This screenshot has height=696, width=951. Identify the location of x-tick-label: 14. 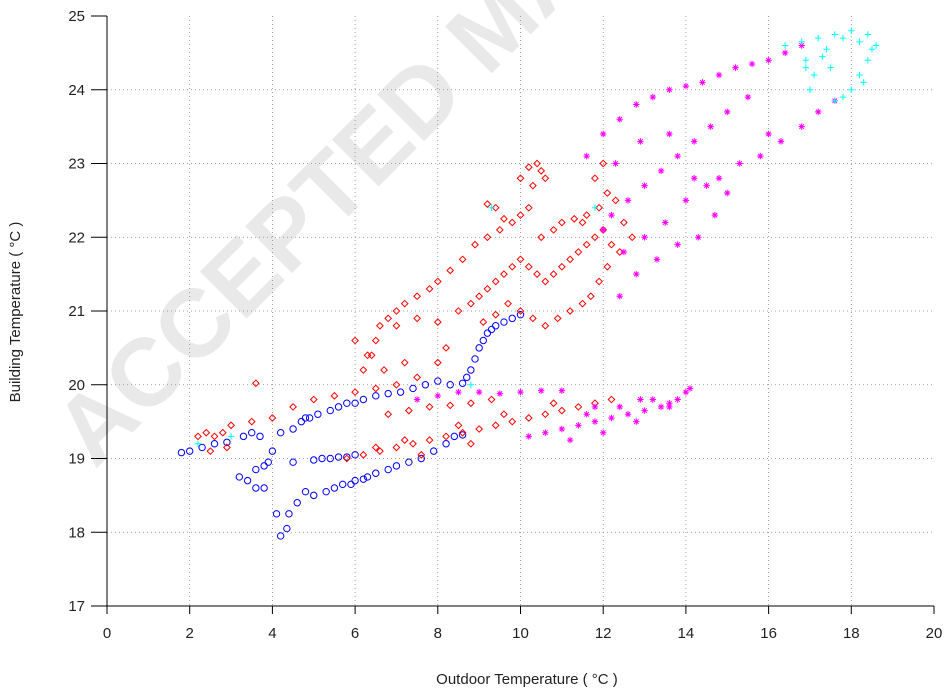
(686, 633).